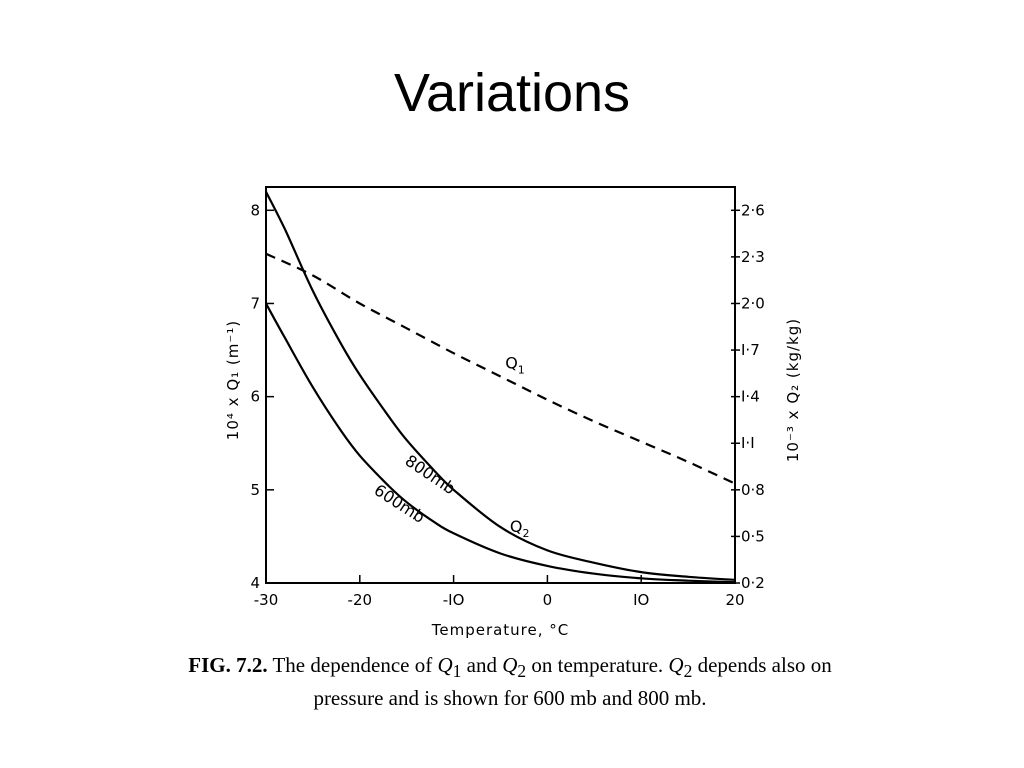 This screenshot has height=768, width=1024. Describe the element at coordinates (748, 443) in the screenshot. I see `right-y-tick-label: I·I` at that location.